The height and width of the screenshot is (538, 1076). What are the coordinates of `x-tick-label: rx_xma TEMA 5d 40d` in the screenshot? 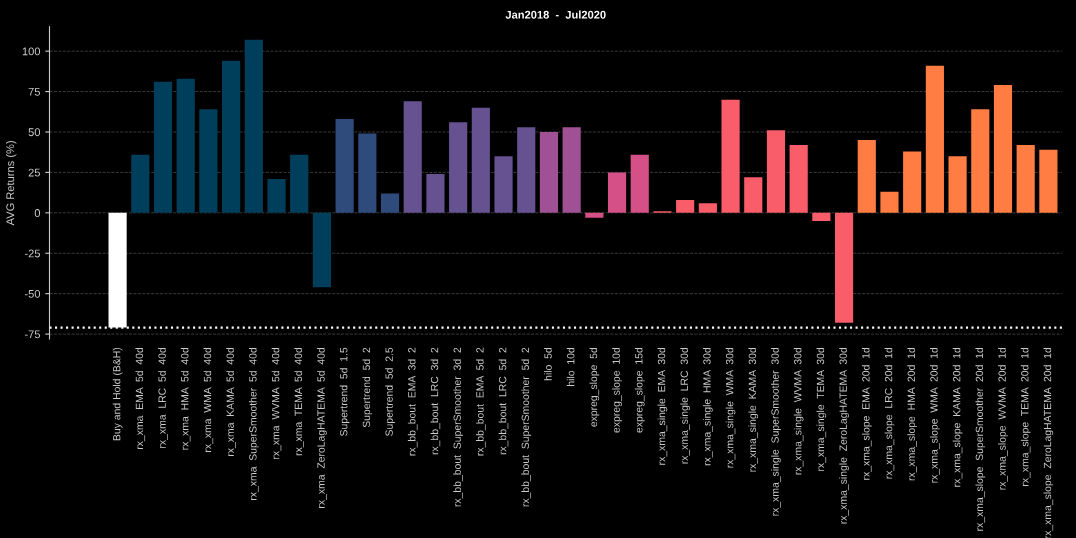 It's located at (299, 401).